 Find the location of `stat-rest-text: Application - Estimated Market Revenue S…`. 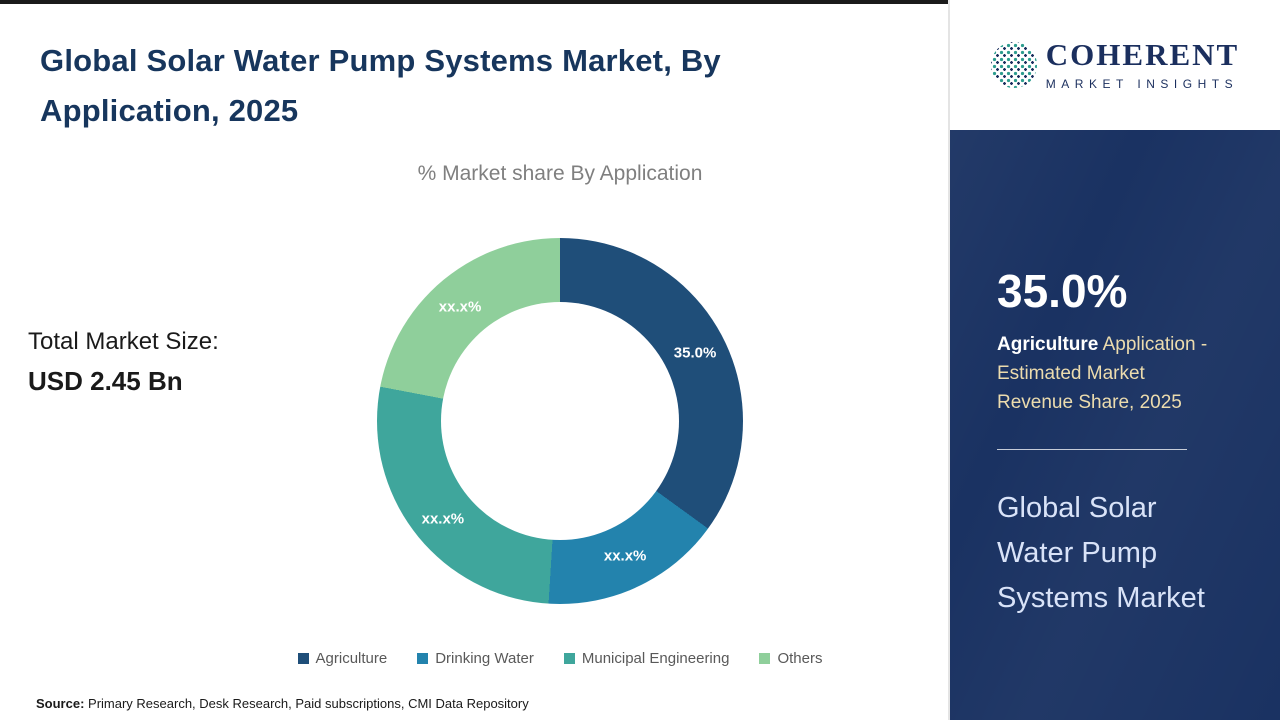

stat-rest-text: Application - Estimated Market Revenue S… is located at coordinates (1102, 373).